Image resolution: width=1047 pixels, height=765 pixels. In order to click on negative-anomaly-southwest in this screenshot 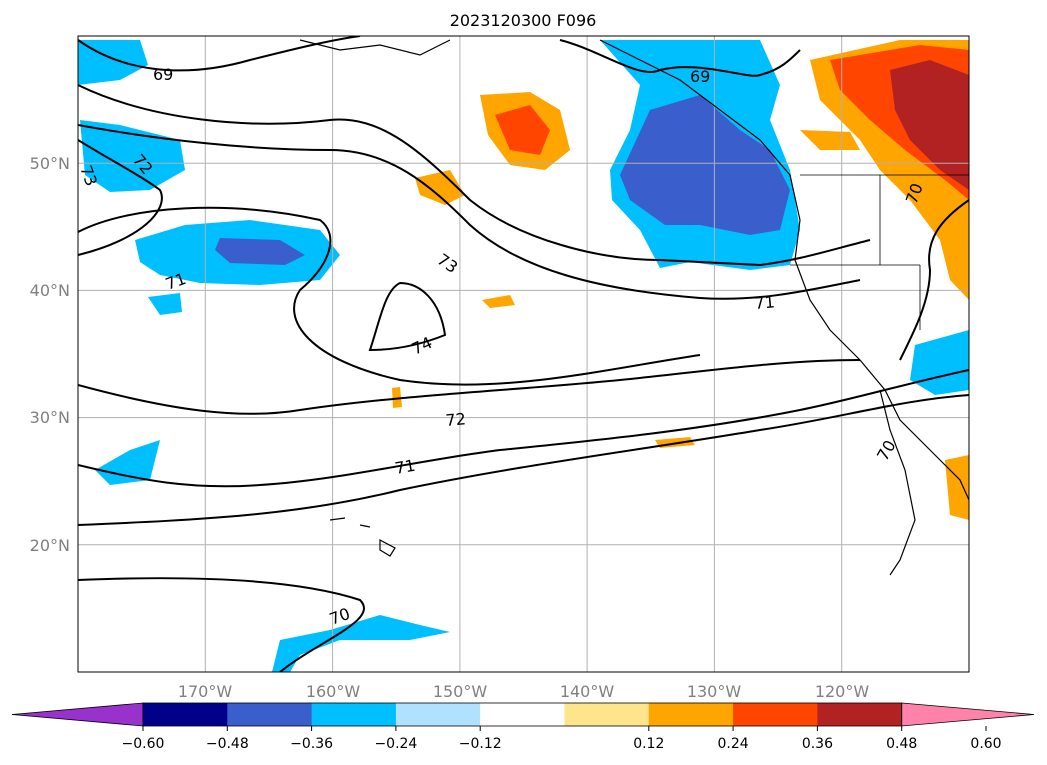, I will do `click(127, 462)`.